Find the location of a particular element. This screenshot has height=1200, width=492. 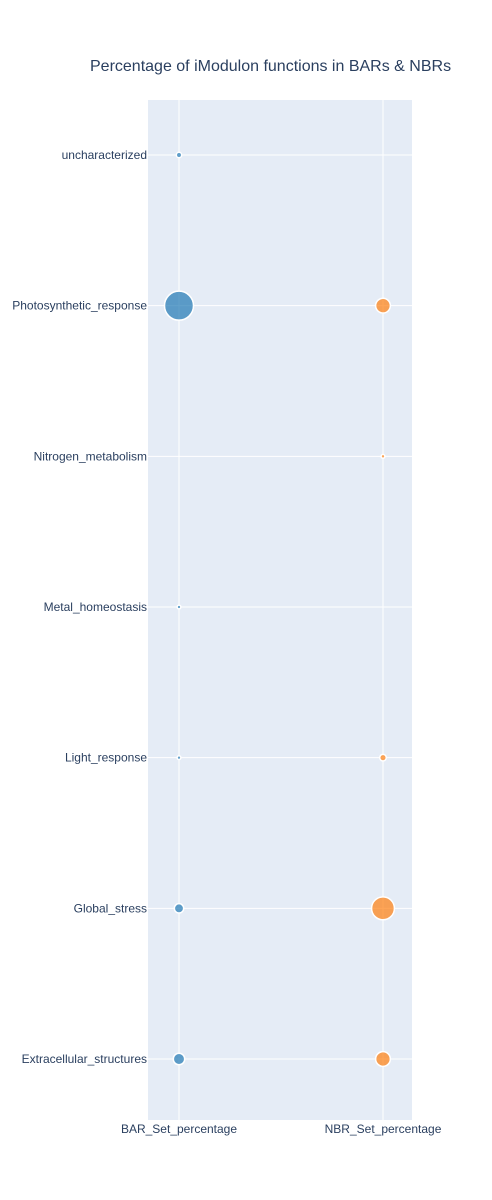

y-tick-label: Nitrogen_metabolism is located at coordinates (90, 456).